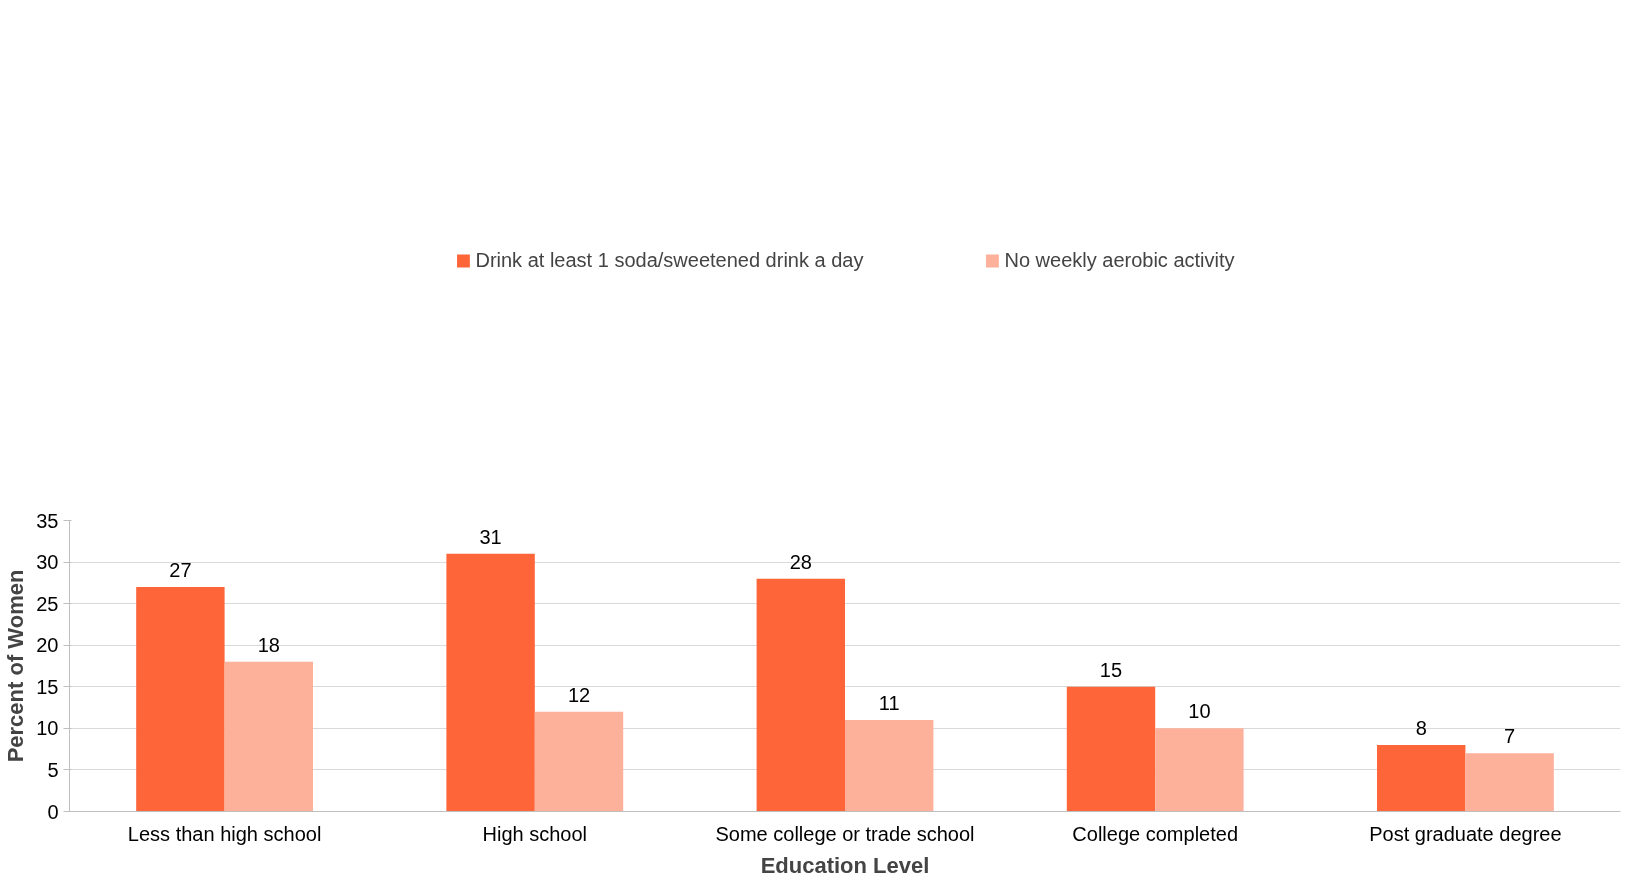 This screenshot has height=889, width=1648. I want to click on data-label: 27, so click(180, 570).